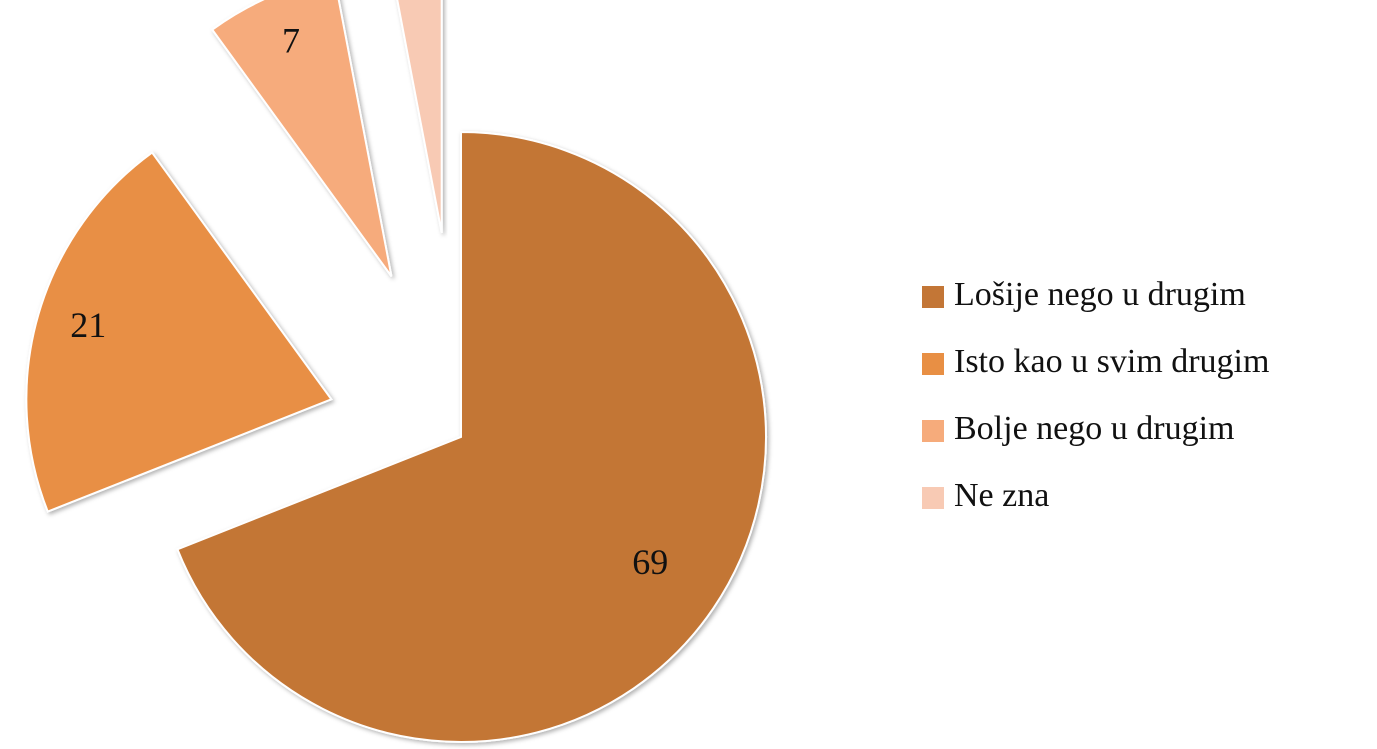 This screenshot has width=1377, height=749. What do you see at coordinates (1094, 428) in the screenshot?
I see `legend-label: Bolje nego u drugim` at bounding box center [1094, 428].